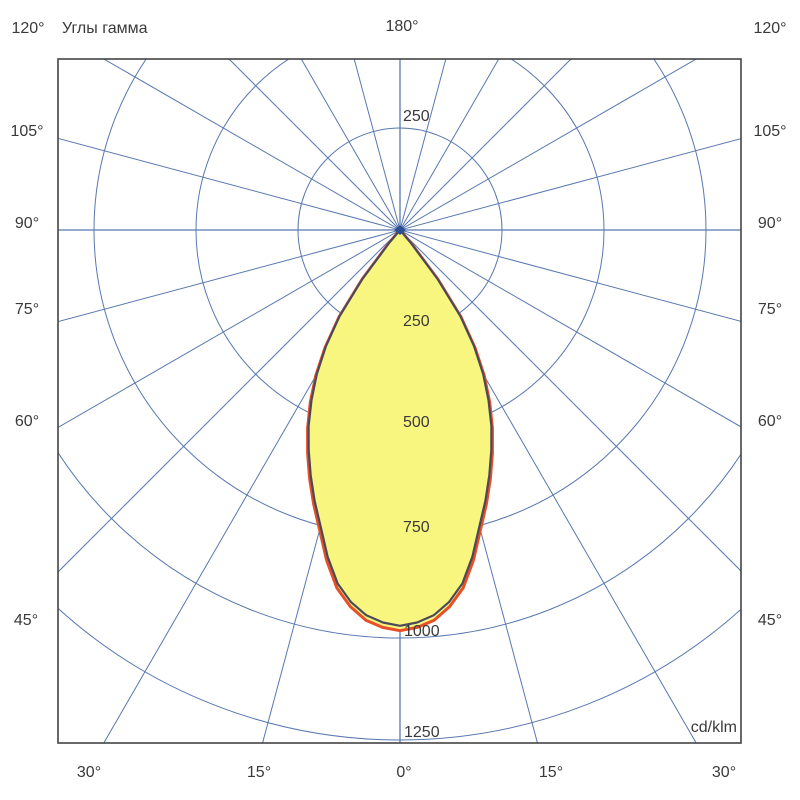 The image size is (800, 800). Describe the element at coordinates (27, 131) in the screenshot. I see `gamma-label-left-105: 105°` at that location.